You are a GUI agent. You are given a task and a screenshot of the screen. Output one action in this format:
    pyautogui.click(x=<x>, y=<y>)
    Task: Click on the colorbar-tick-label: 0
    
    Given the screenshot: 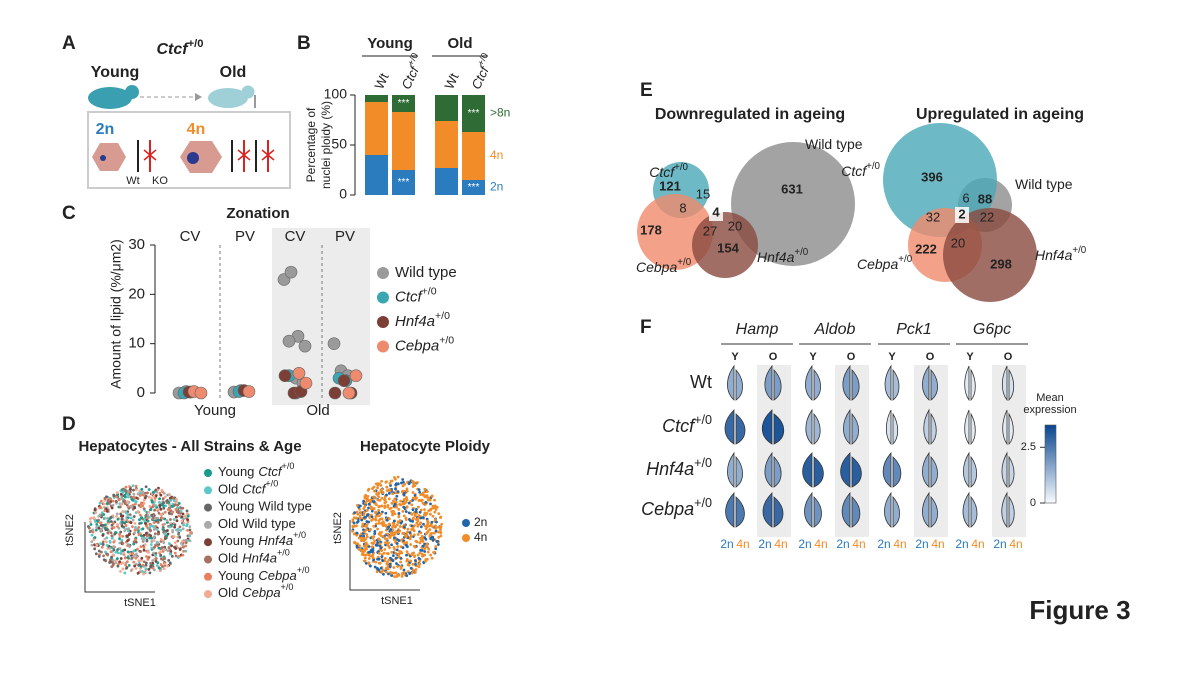 What is the action you would take?
    pyautogui.click(x=1033, y=503)
    